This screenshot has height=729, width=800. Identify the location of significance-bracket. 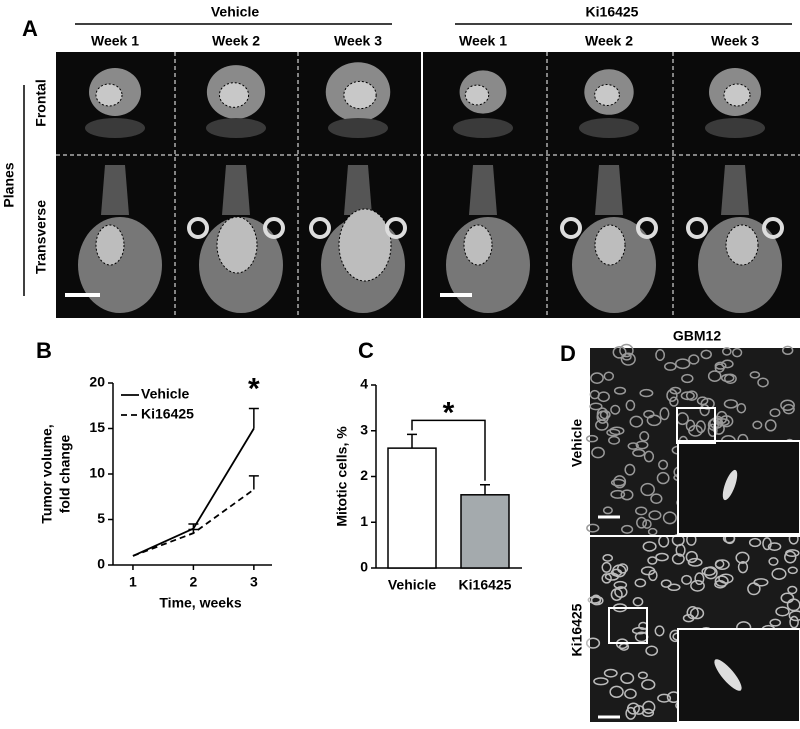
(448, 450).